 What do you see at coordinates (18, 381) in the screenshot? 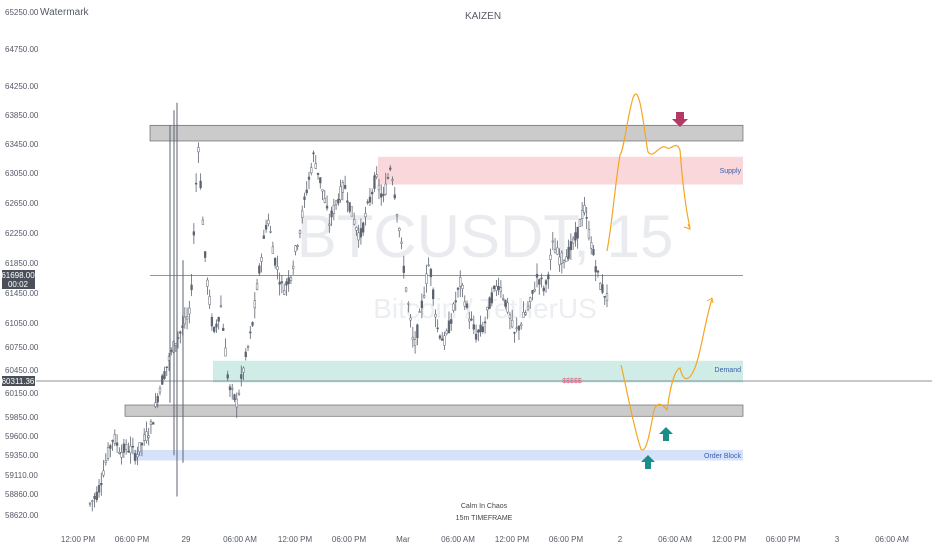
I see `marked-price-value: 60311.36` at bounding box center [18, 381].